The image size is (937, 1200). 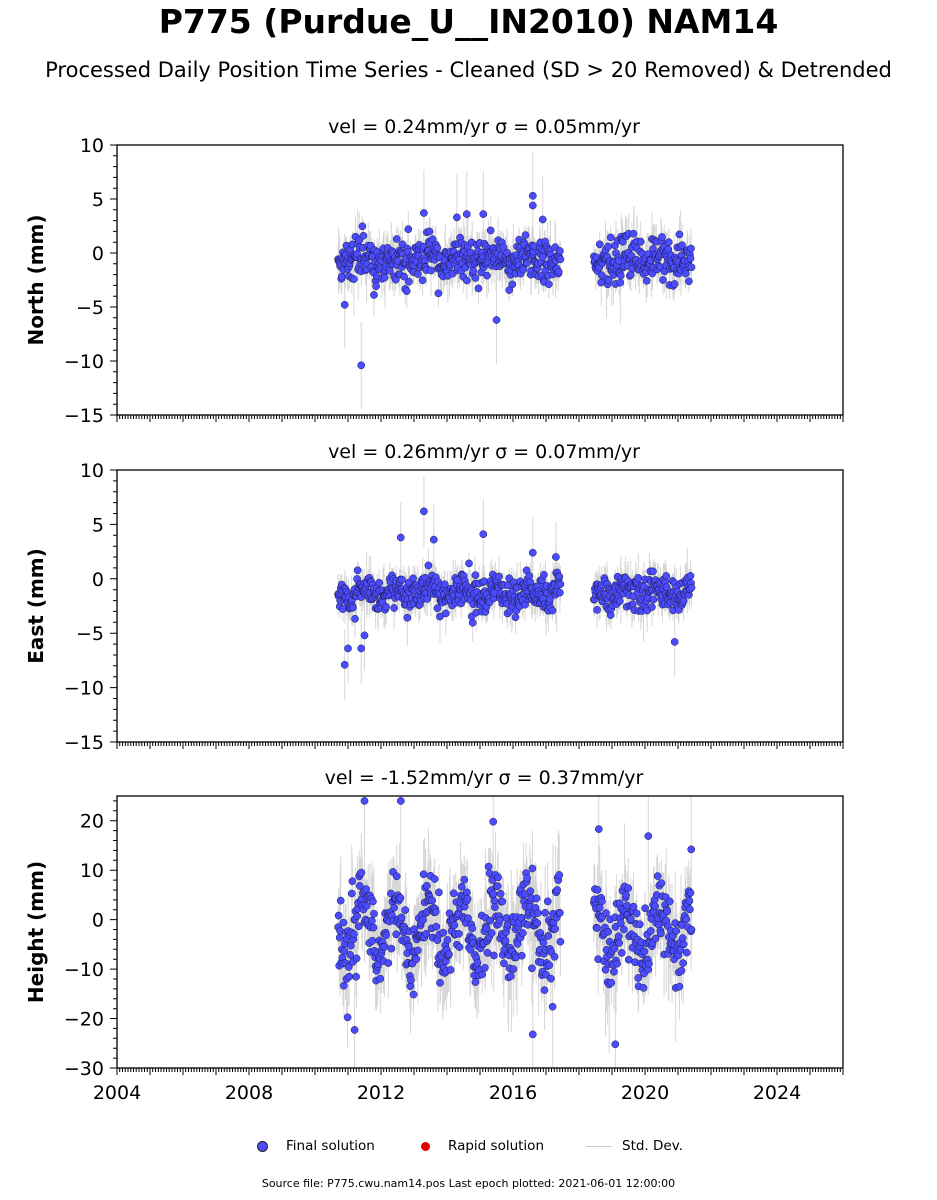 What do you see at coordinates (98, 200) in the screenshot?
I see `y-tick-label: 5` at bounding box center [98, 200].